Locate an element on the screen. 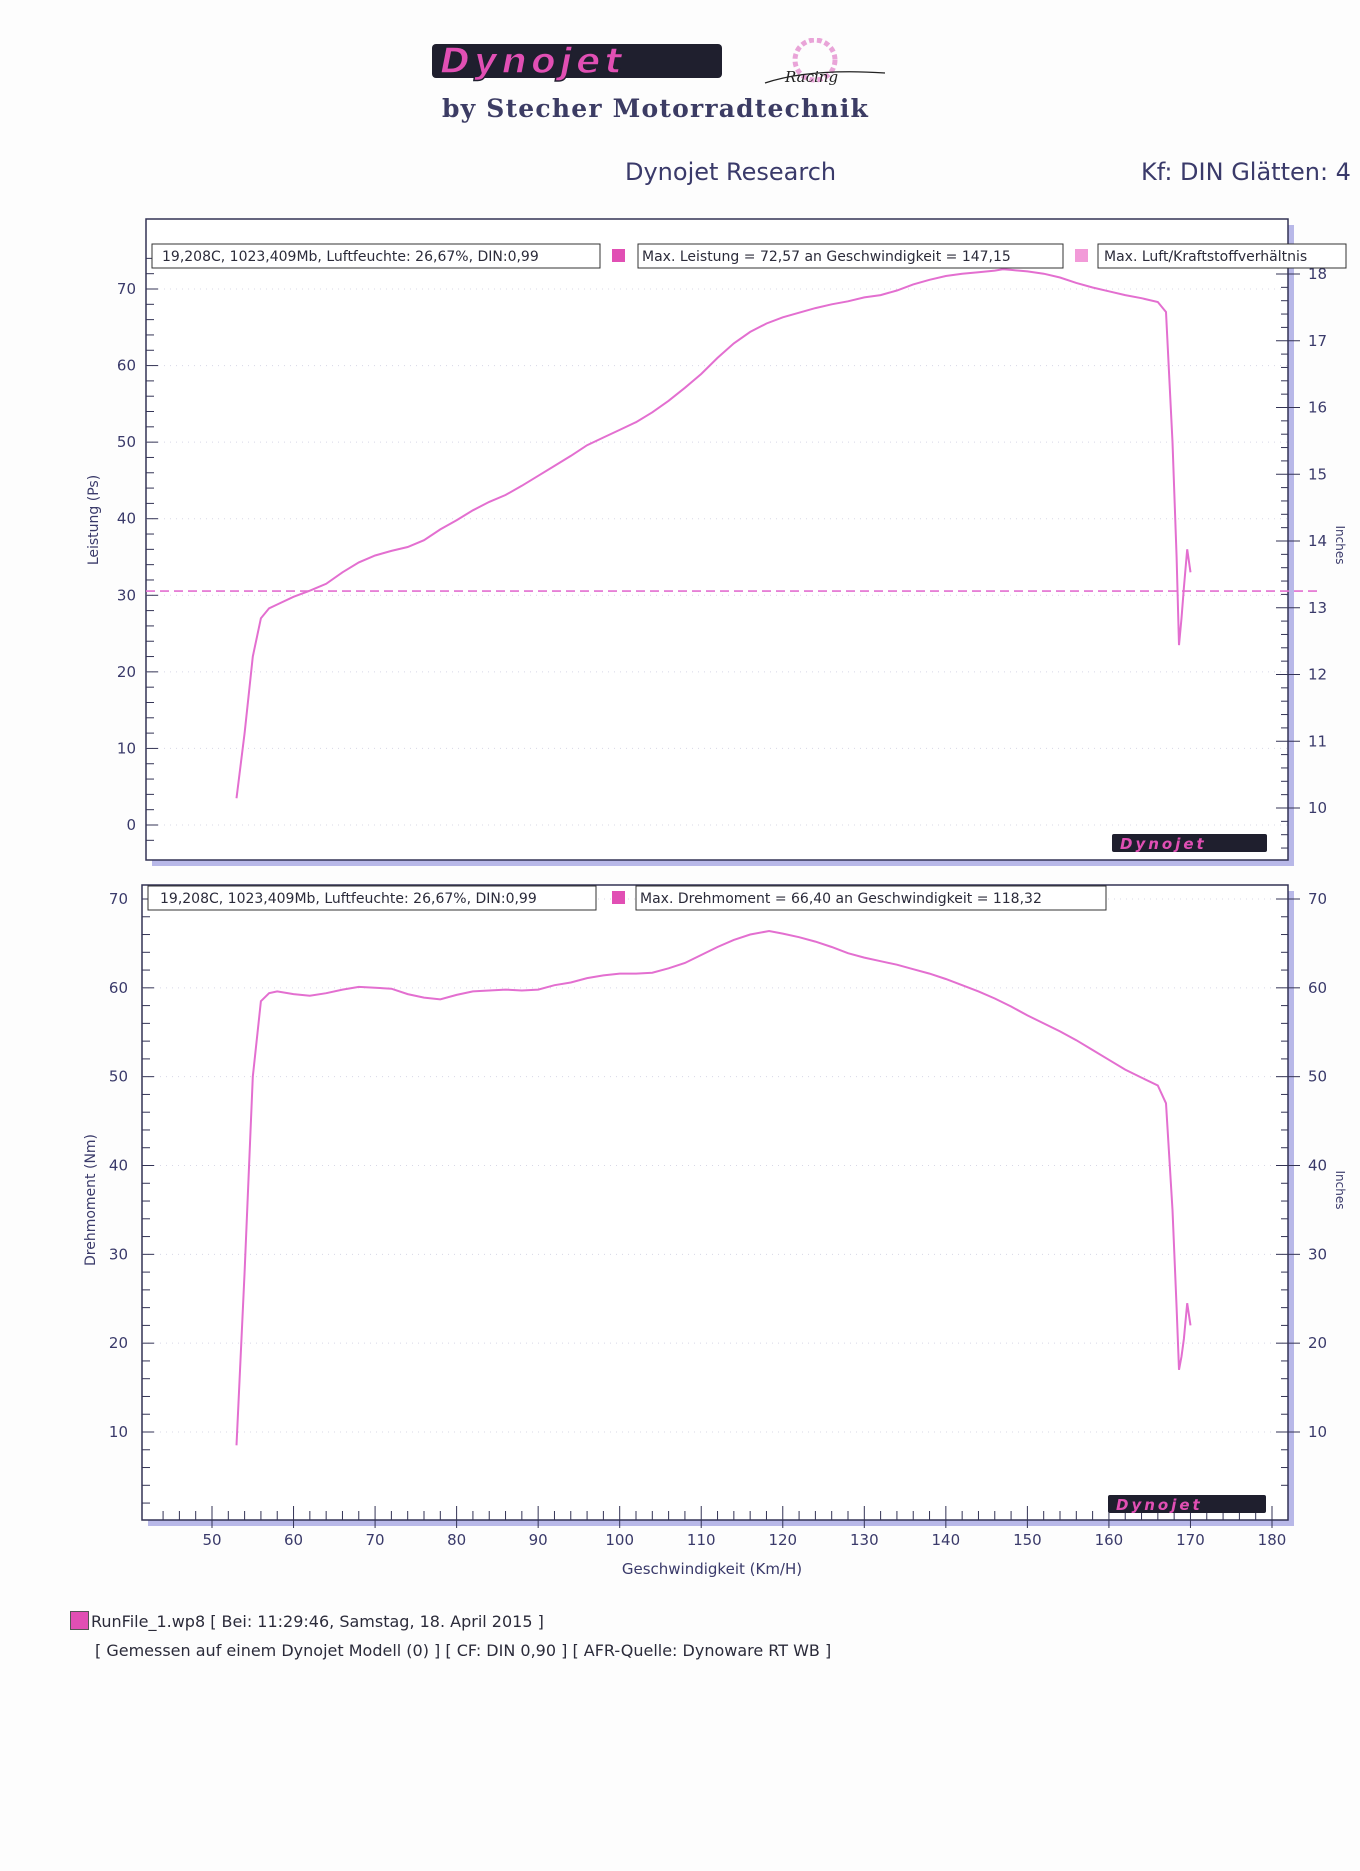  power-y-tick-label: 30 is located at coordinates (126, 595).